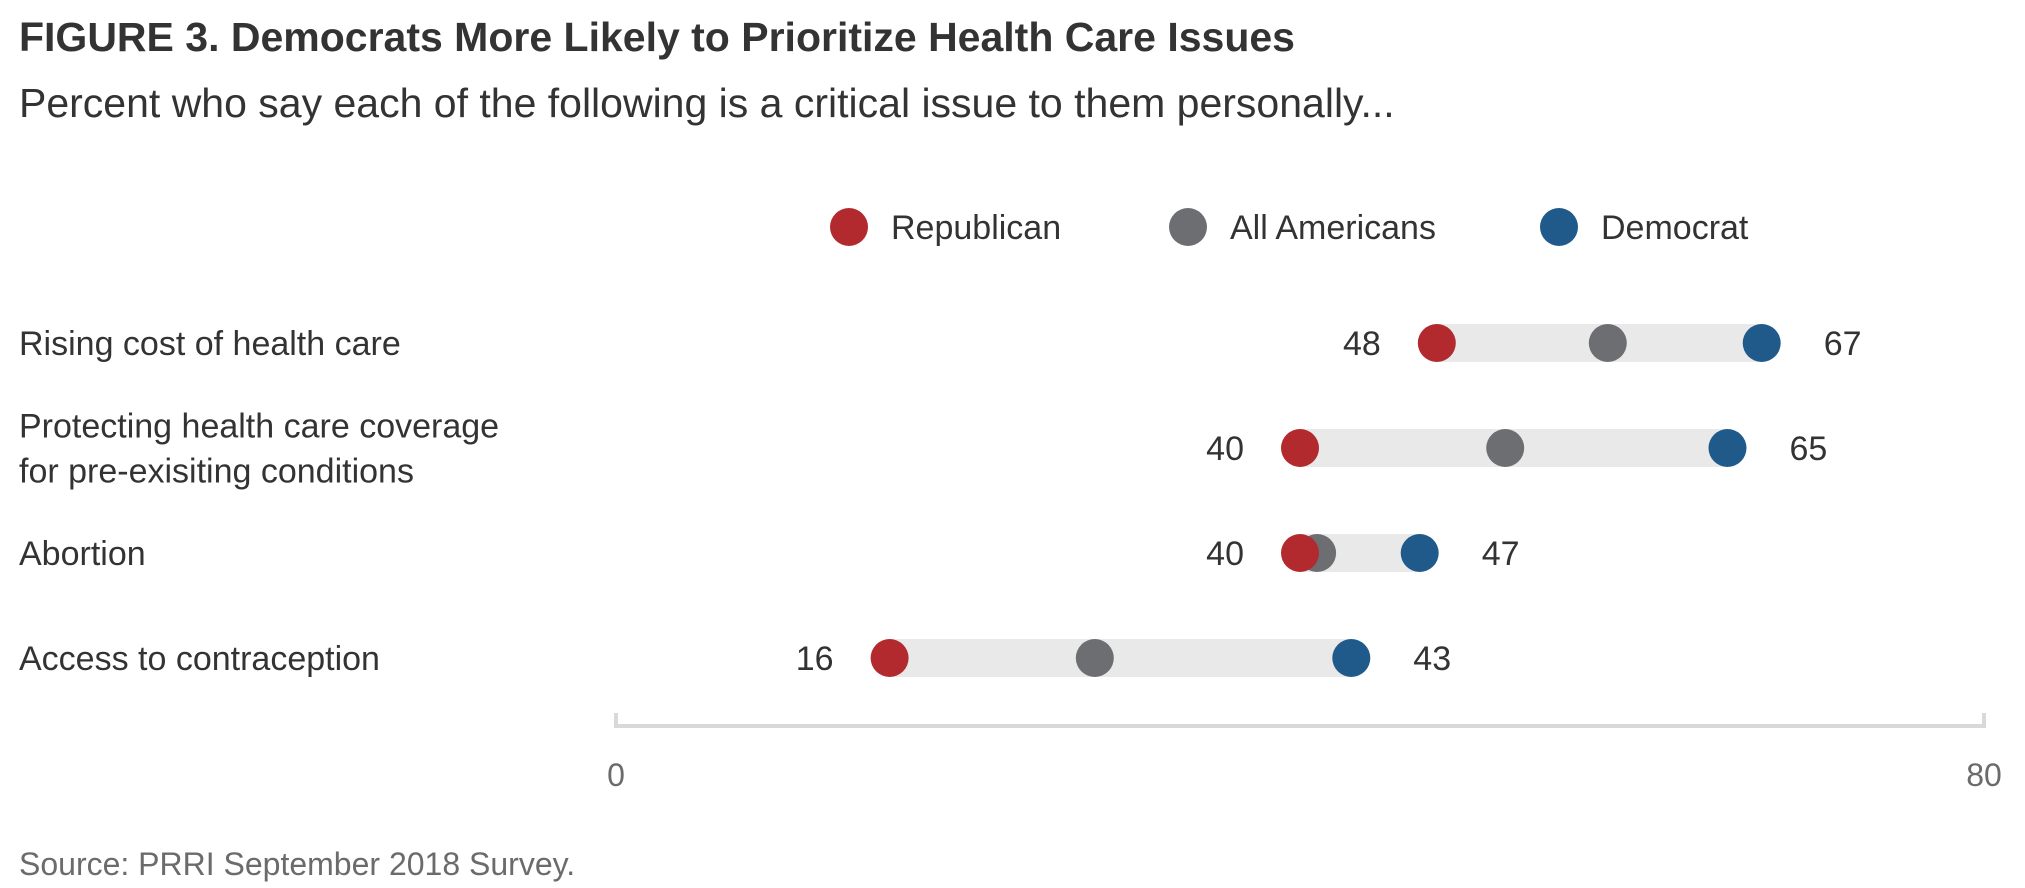 This screenshot has height=888, width=2025. I want to click on category-label: Rising cost of health care, so click(210, 344).